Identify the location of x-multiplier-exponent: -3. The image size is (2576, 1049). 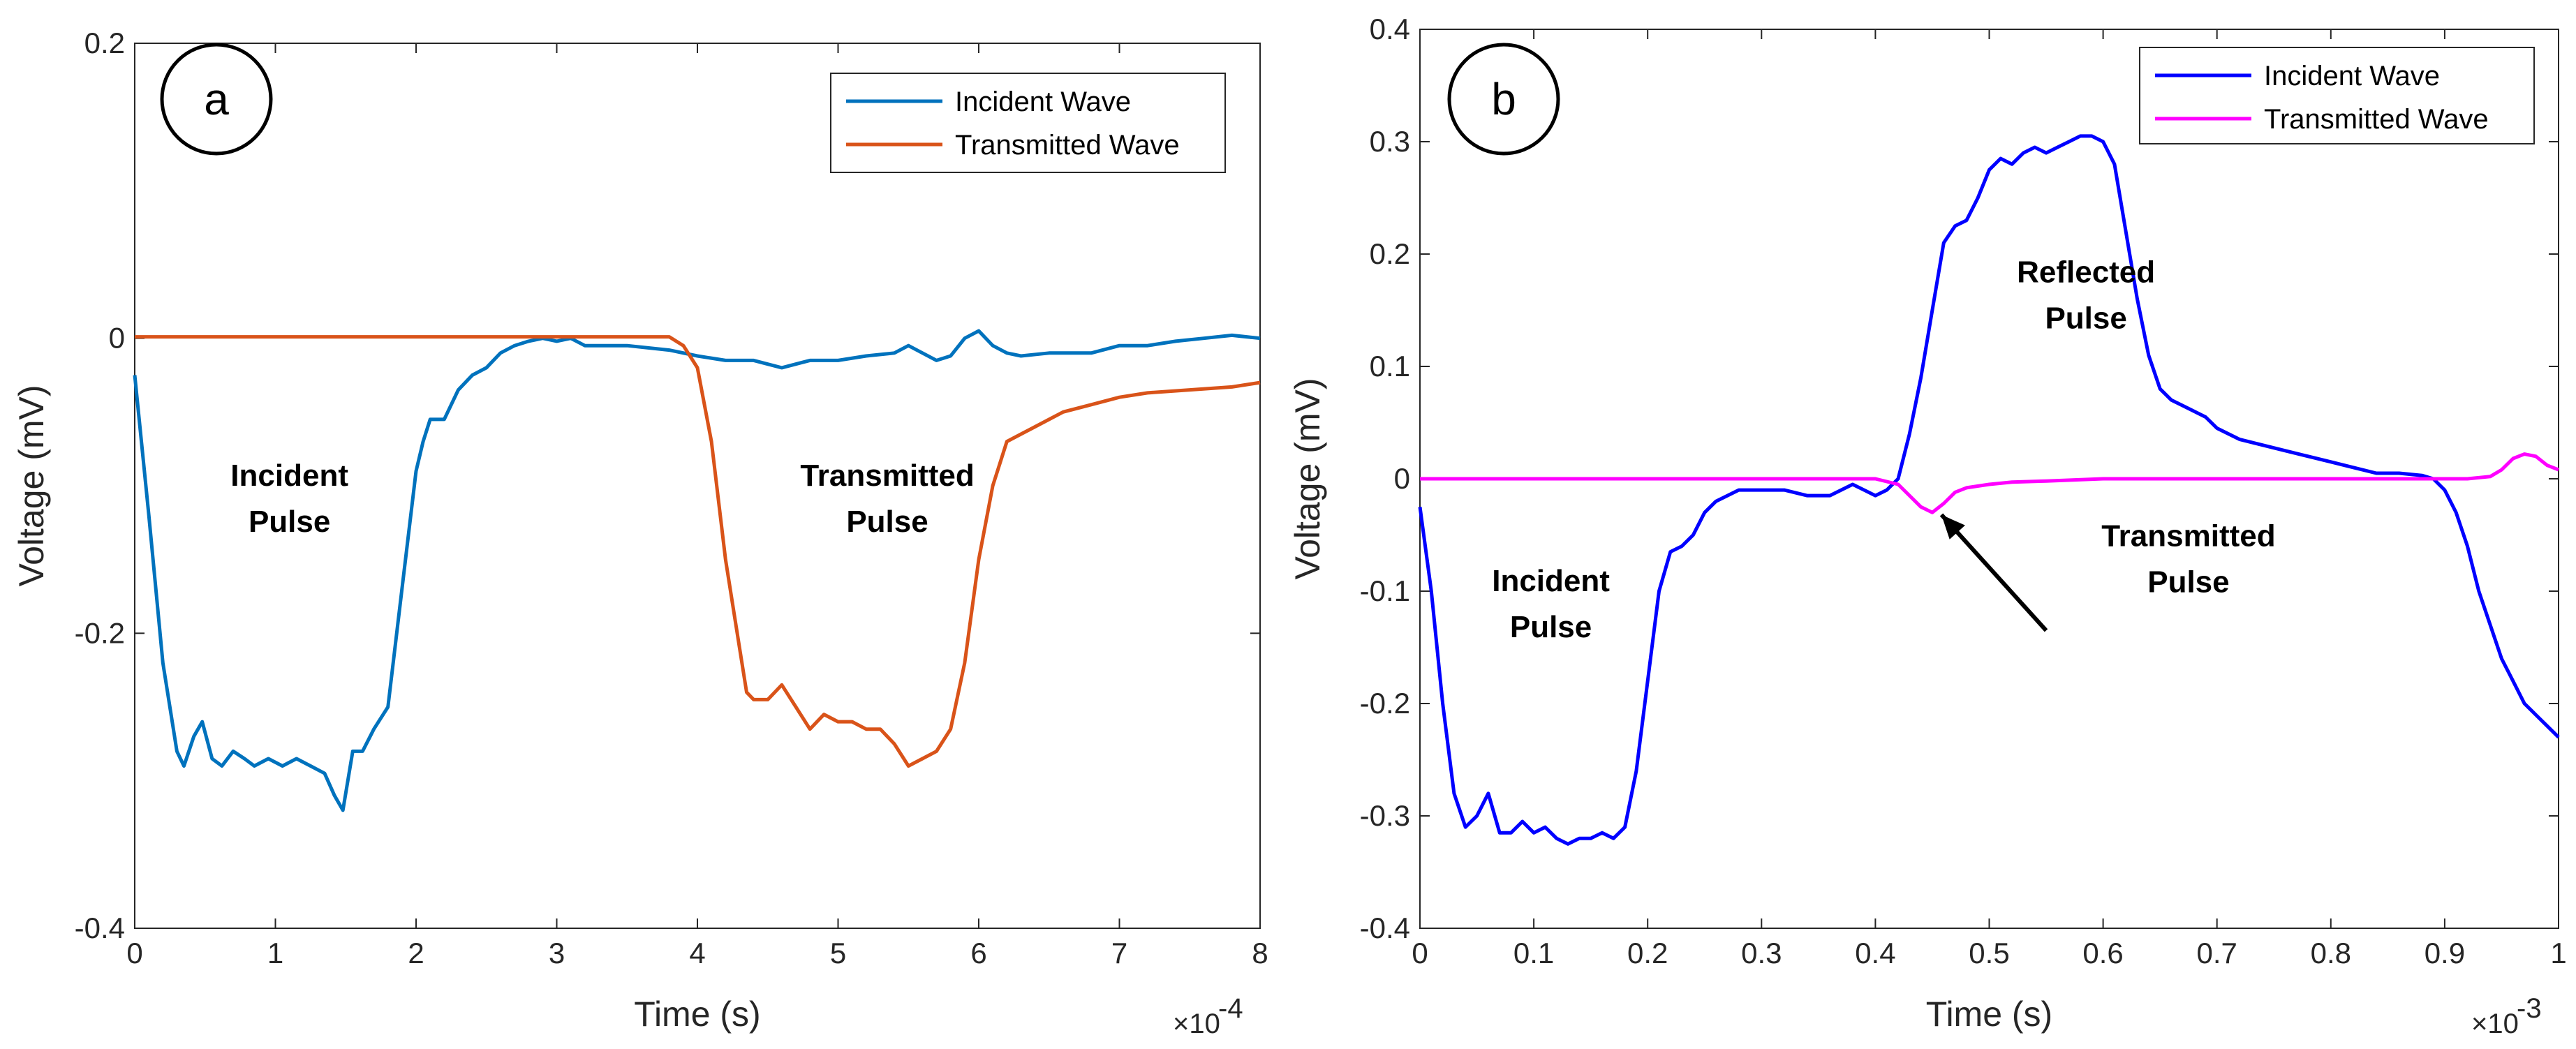
(2529, 1008).